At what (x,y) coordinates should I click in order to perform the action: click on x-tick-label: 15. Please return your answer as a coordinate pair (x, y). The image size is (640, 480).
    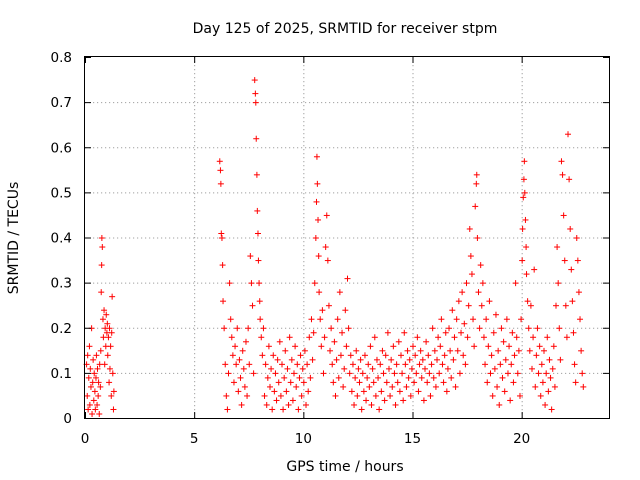
    Looking at the image, I should click on (412, 439).